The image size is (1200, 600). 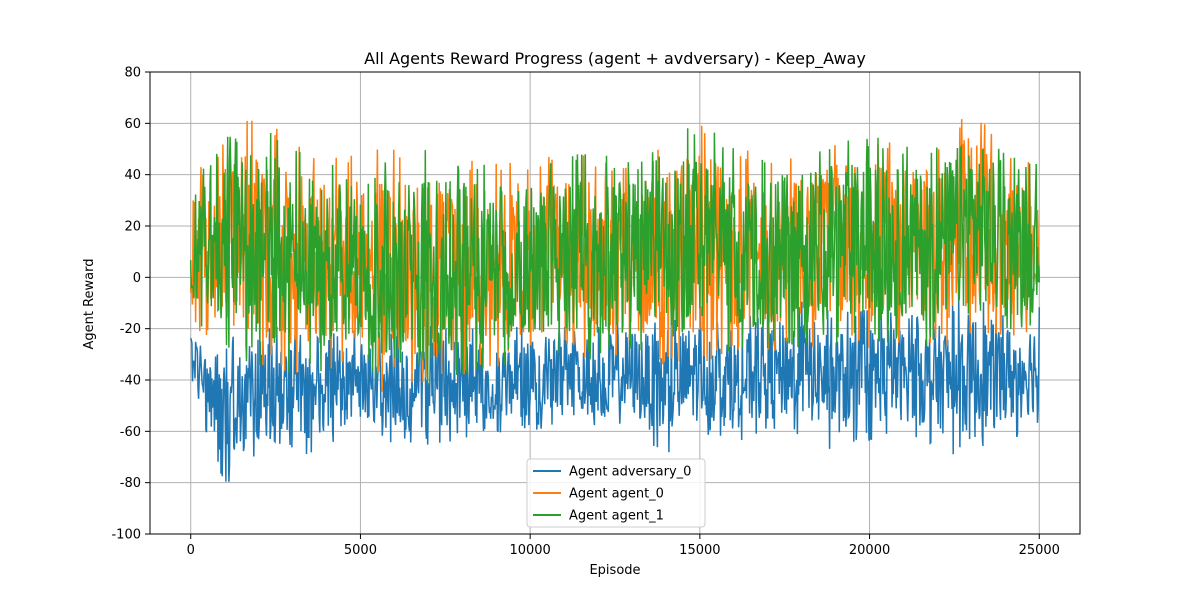 I want to click on legend-label: Agent agent_0, so click(x=616, y=494).